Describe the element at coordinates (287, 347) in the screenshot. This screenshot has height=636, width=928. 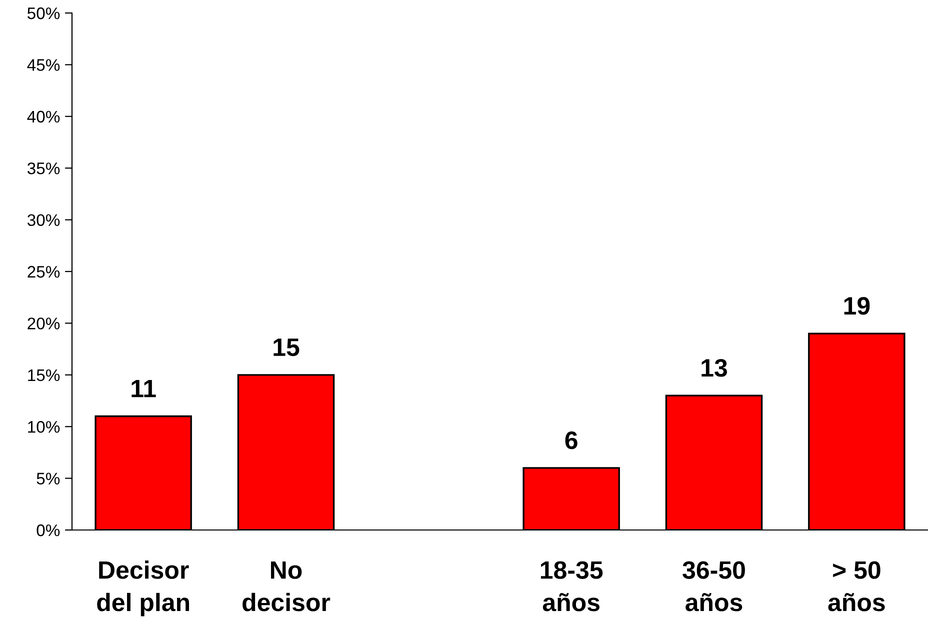
I see `data-label: 15` at that location.